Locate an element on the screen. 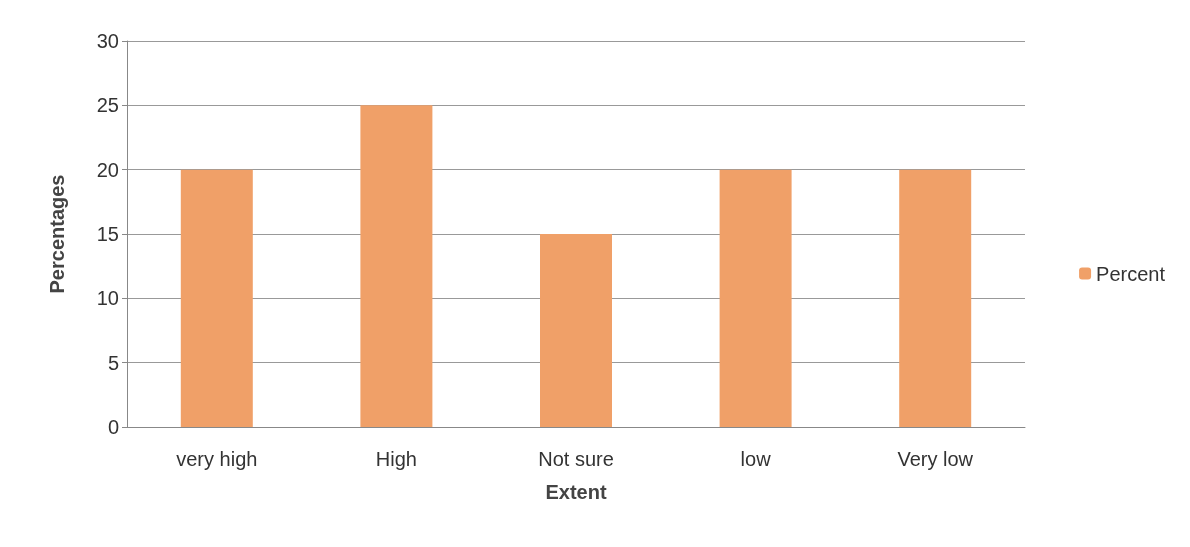  y-tick-label: 25 is located at coordinates (107, 105).